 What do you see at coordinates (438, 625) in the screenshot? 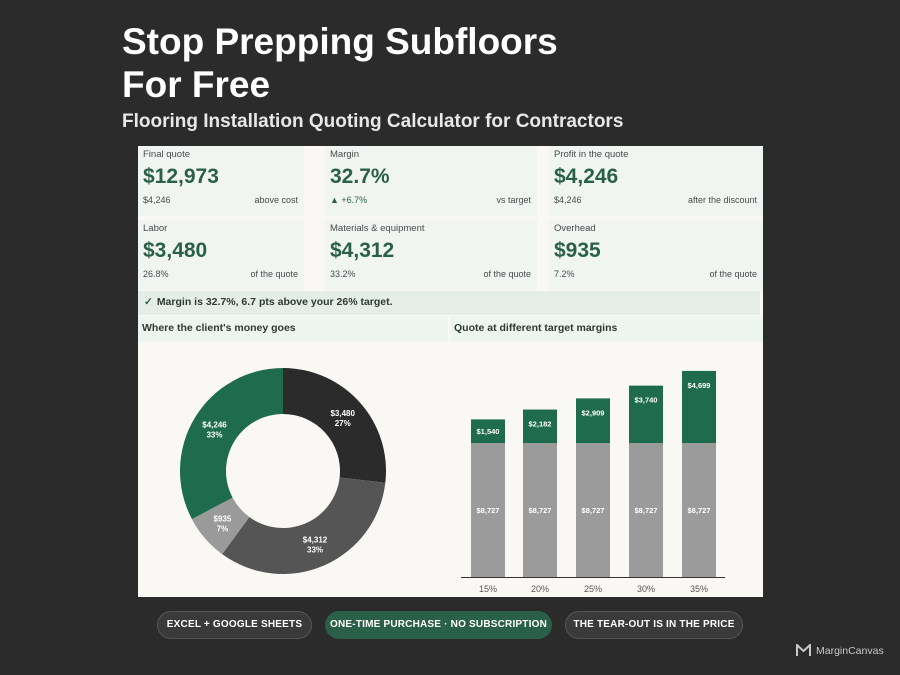
I see `pill-one-time-purchase: ONE-TIME PURCHASE · NO SUBSCRIPTION` at bounding box center [438, 625].